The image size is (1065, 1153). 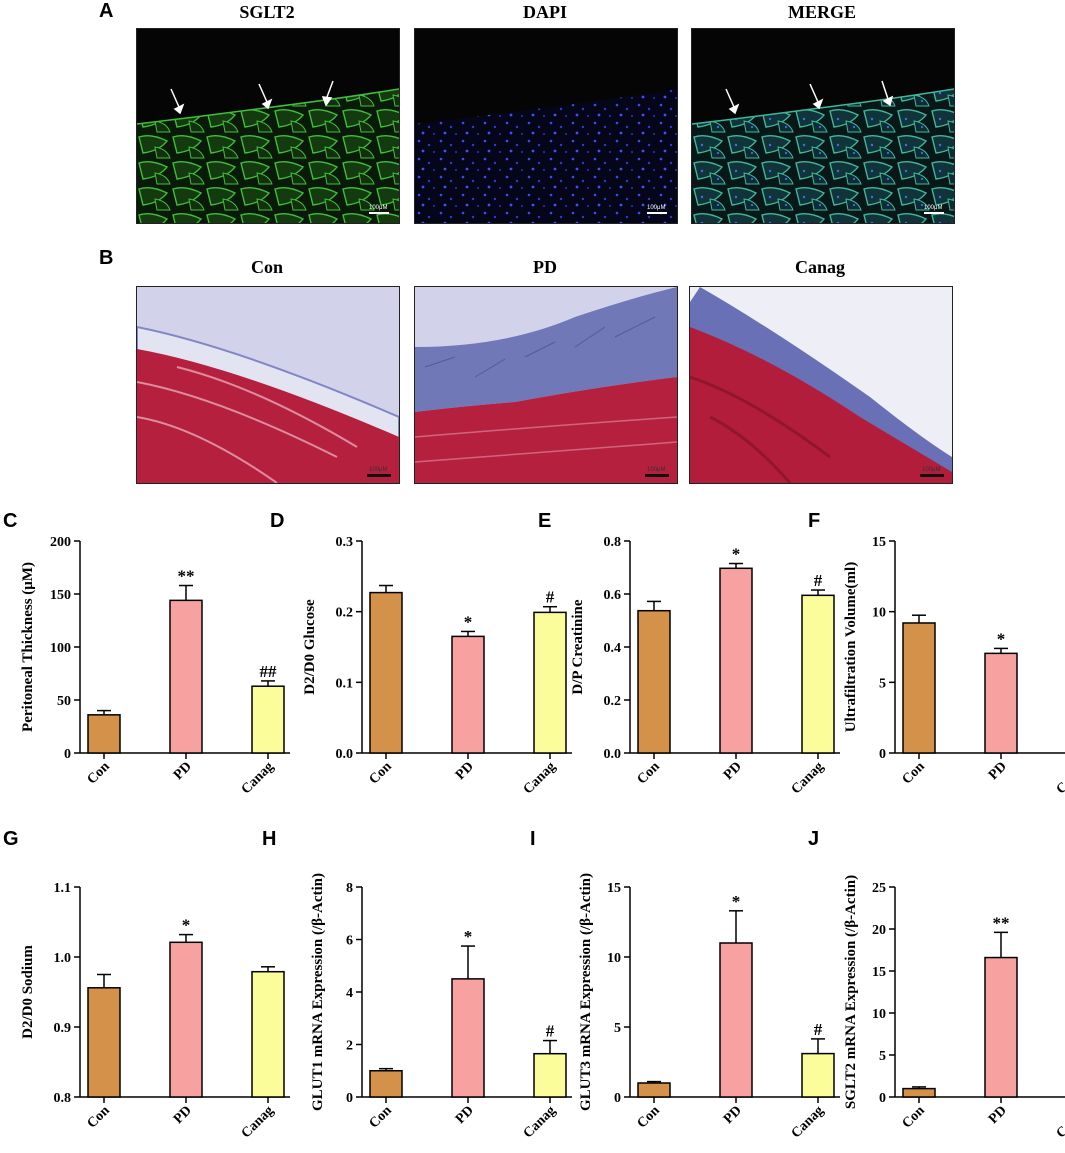 What do you see at coordinates (349, 993) in the screenshot?
I see `y-tick-label: 4` at bounding box center [349, 993].